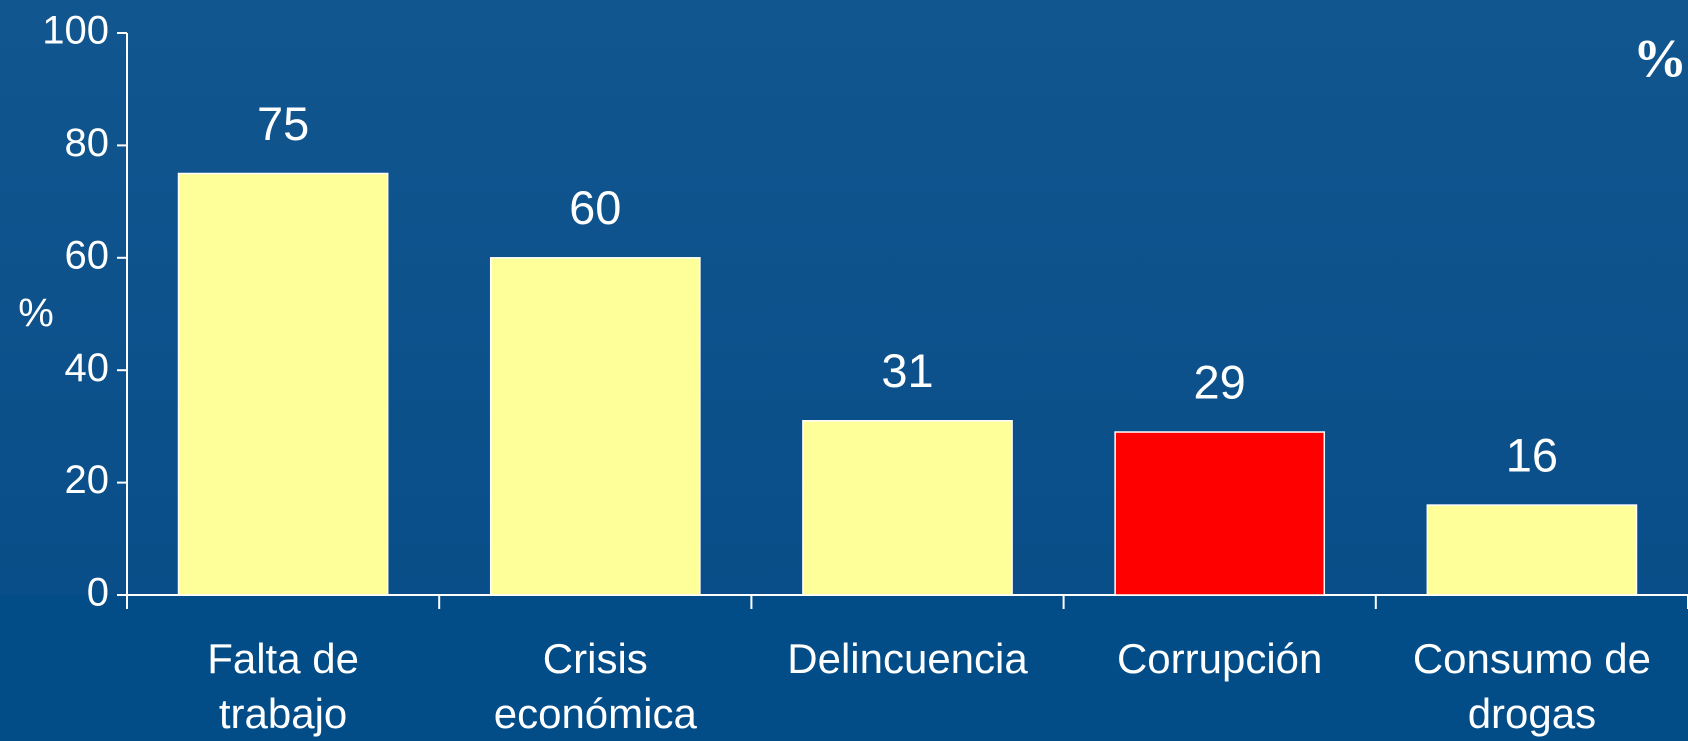  What do you see at coordinates (1220, 381) in the screenshot?
I see `data-label: 29` at bounding box center [1220, 381].